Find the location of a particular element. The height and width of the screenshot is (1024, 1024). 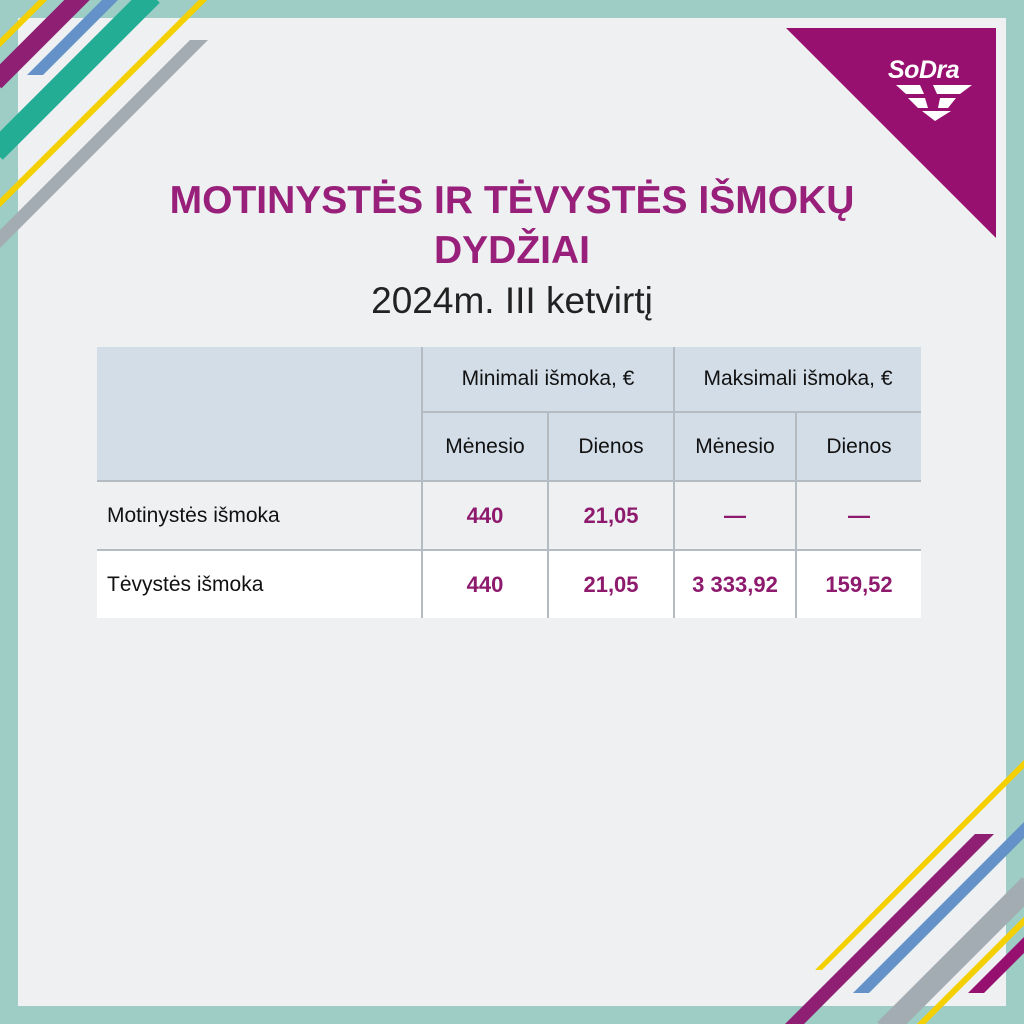

empty-header-cell is located at coordinates (260, 414).